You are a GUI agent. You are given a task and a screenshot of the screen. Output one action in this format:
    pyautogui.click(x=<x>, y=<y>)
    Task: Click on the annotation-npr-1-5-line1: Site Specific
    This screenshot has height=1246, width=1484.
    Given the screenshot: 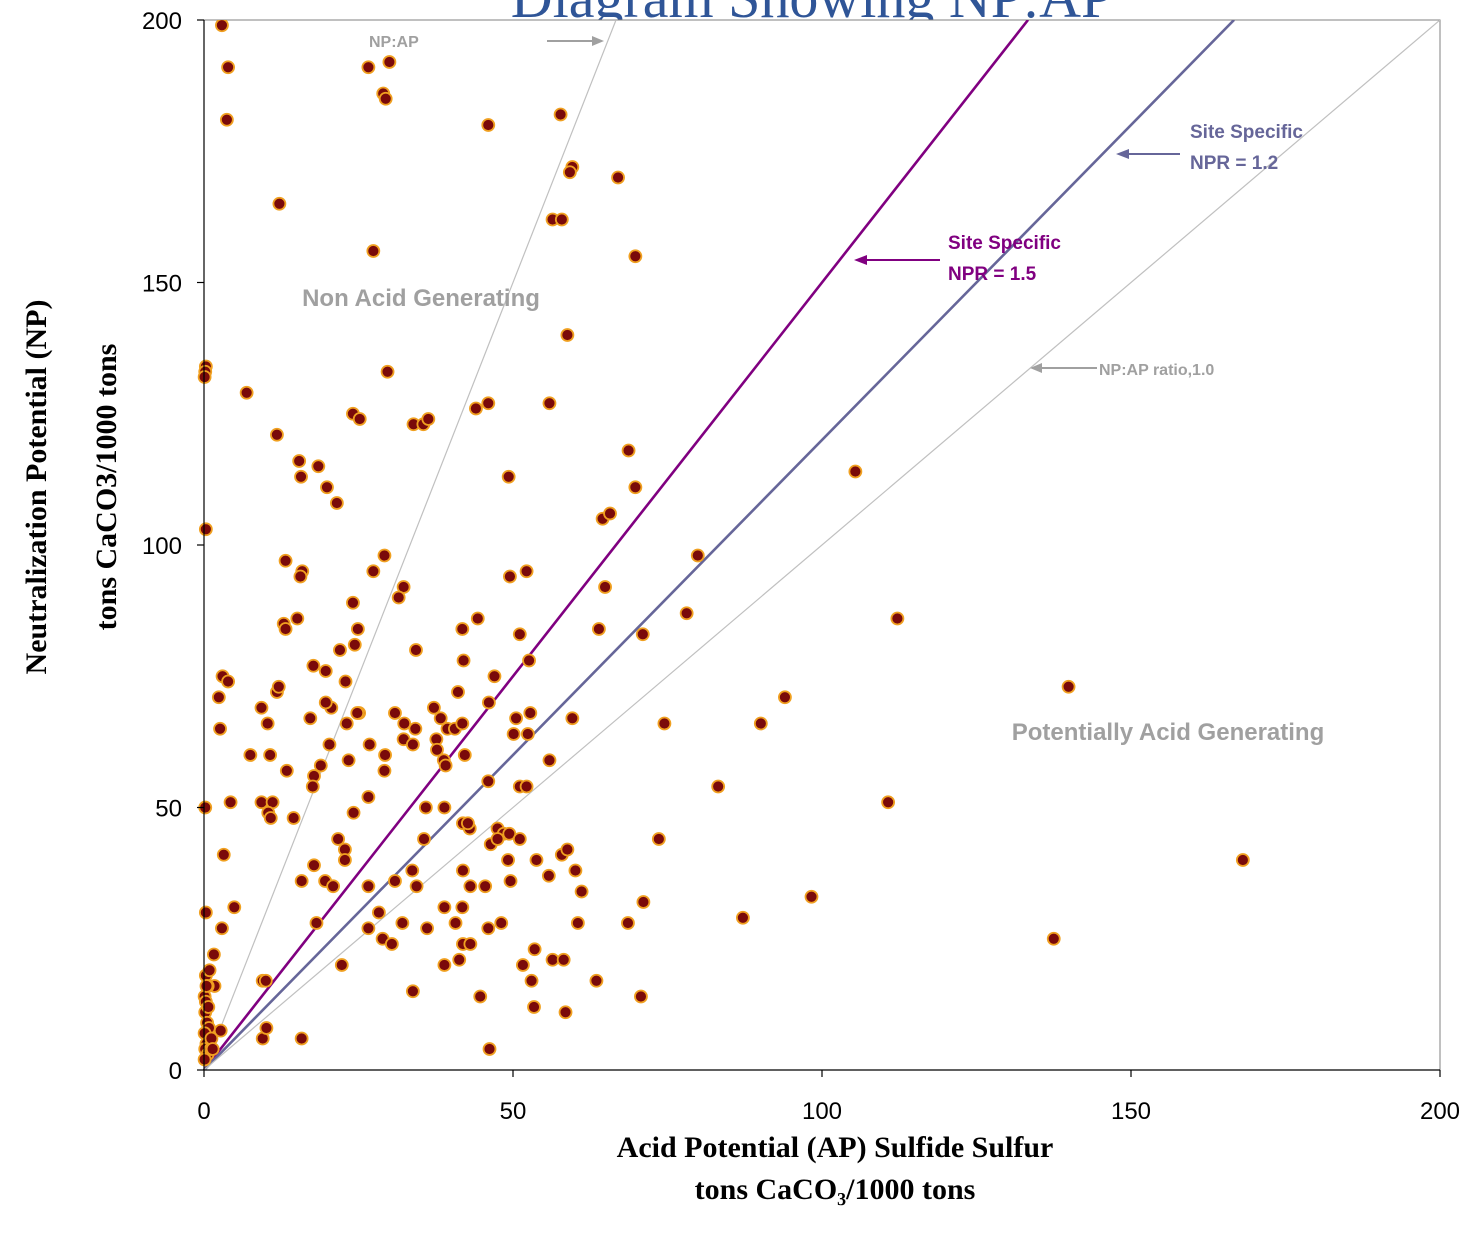 What is the action you would take?
    pyautogui.click(x=1004, y=243)
    